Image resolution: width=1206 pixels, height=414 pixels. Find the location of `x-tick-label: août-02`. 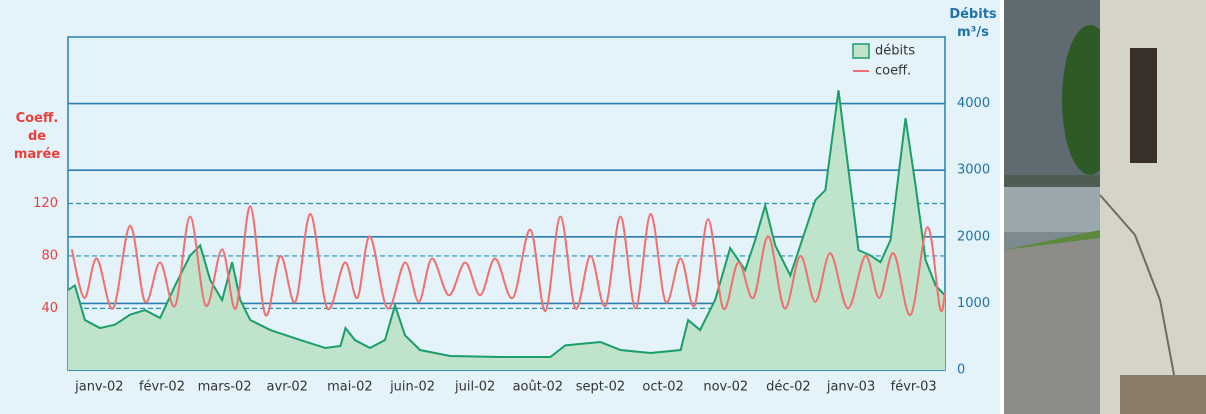

x-tick-label: août-02 is located at coordinates (538, 387).